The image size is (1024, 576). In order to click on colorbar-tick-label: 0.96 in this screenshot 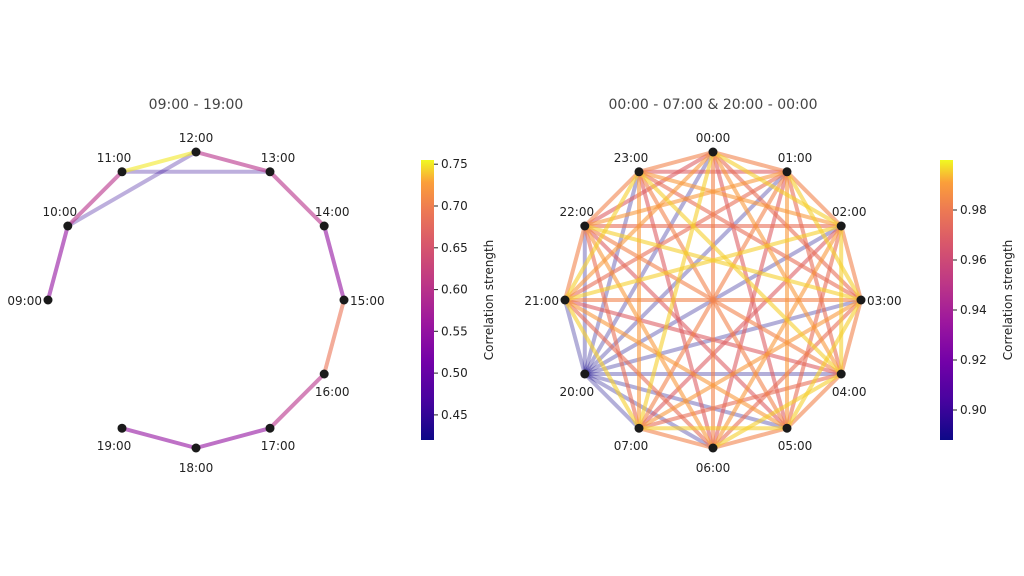, I will do `click(973, 260)`.